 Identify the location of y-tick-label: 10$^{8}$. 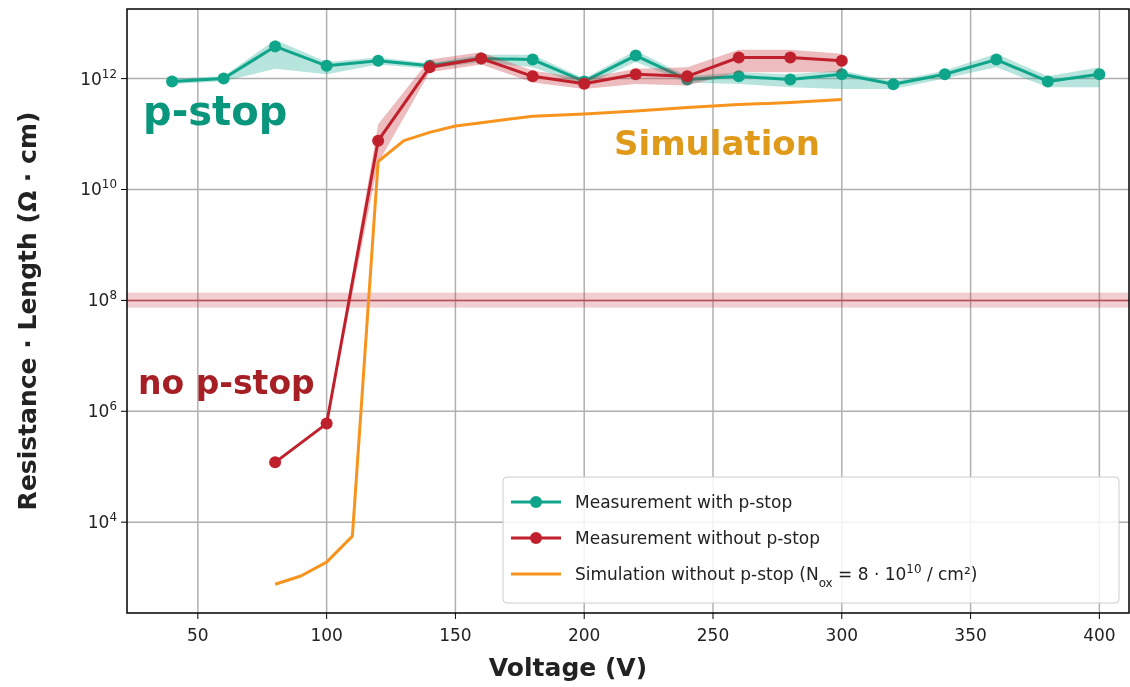
(102, 299).